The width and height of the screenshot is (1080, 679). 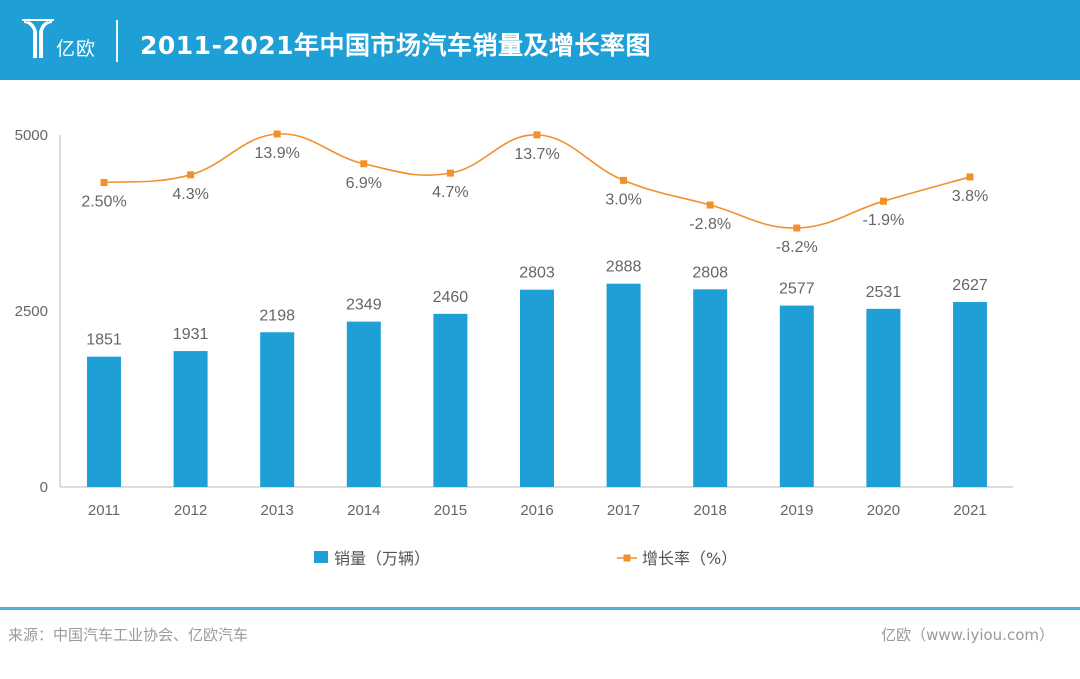 What do you see at coordinates (450, 510) in the screenshot?
I see `x-tick-label: 2015` at bounding box center [450, 510].